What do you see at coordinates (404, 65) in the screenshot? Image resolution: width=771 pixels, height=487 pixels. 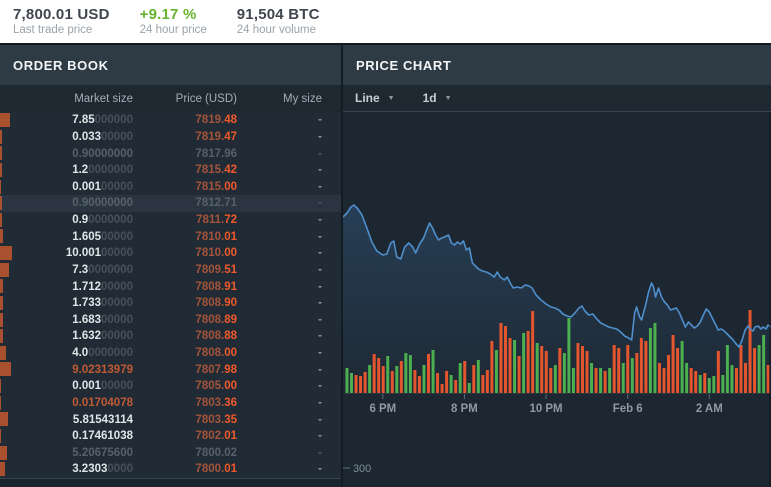 I see `price-chart-title: PRICE CHART` at bounding box center [404, 65].